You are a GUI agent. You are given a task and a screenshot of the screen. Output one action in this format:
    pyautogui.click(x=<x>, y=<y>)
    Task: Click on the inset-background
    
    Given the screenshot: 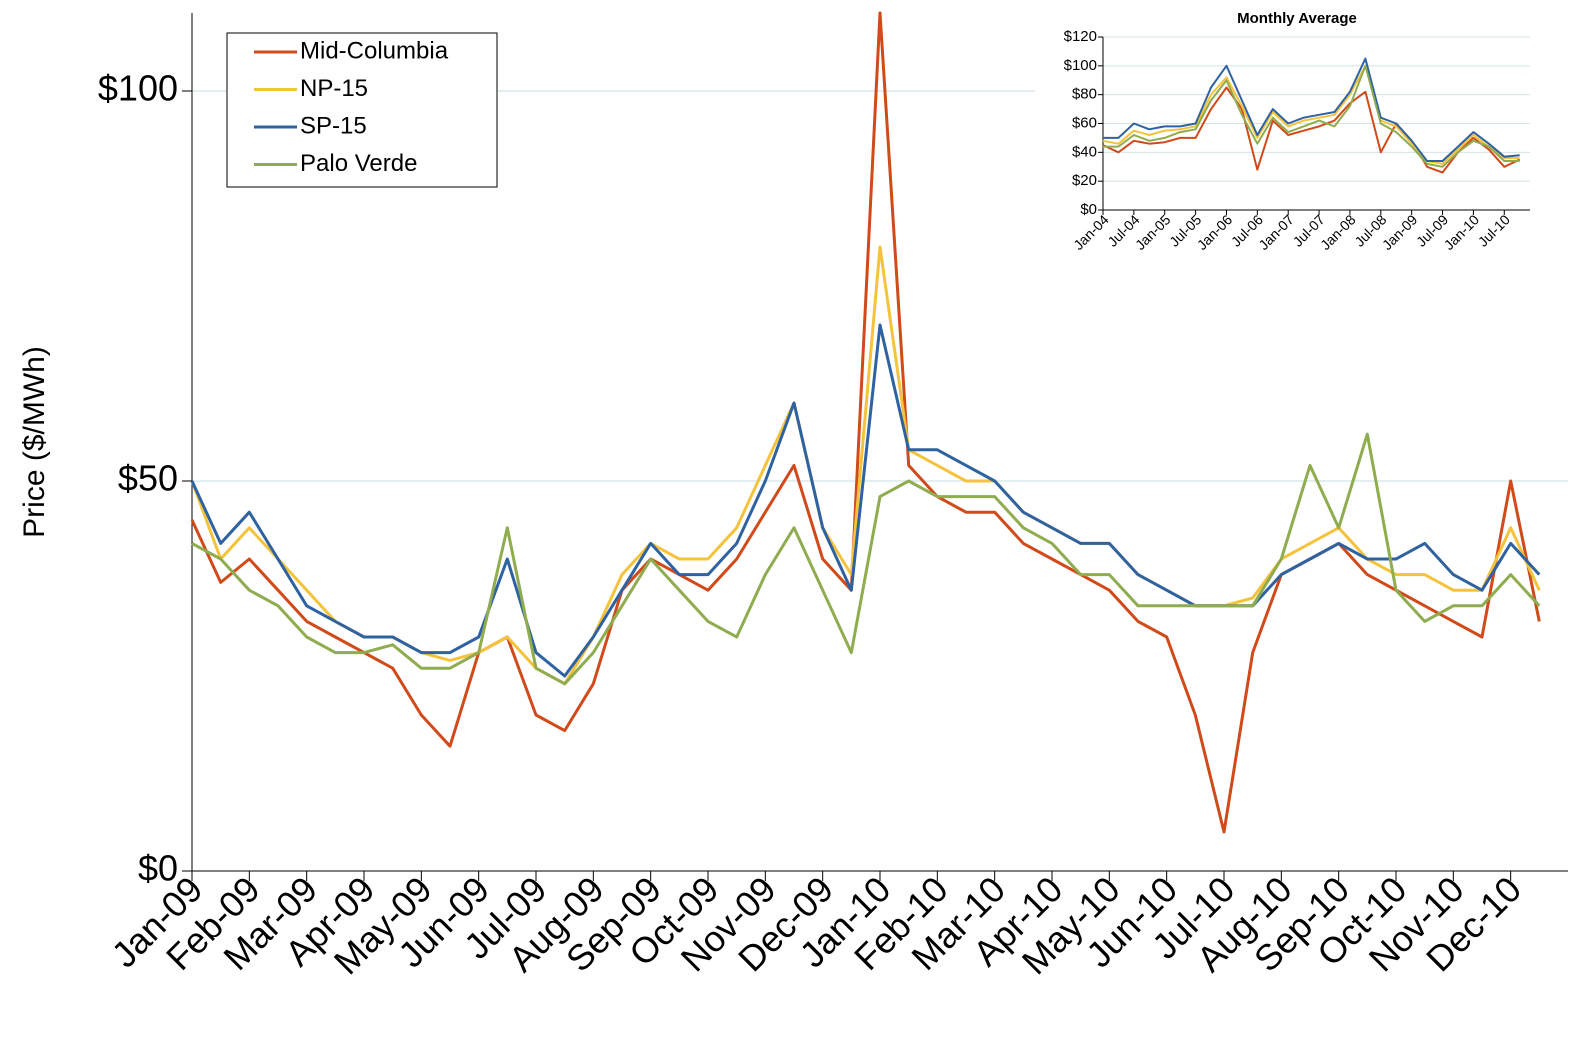 What is the action you would take?
    pyautogui.click(x=1302, y=155)
    